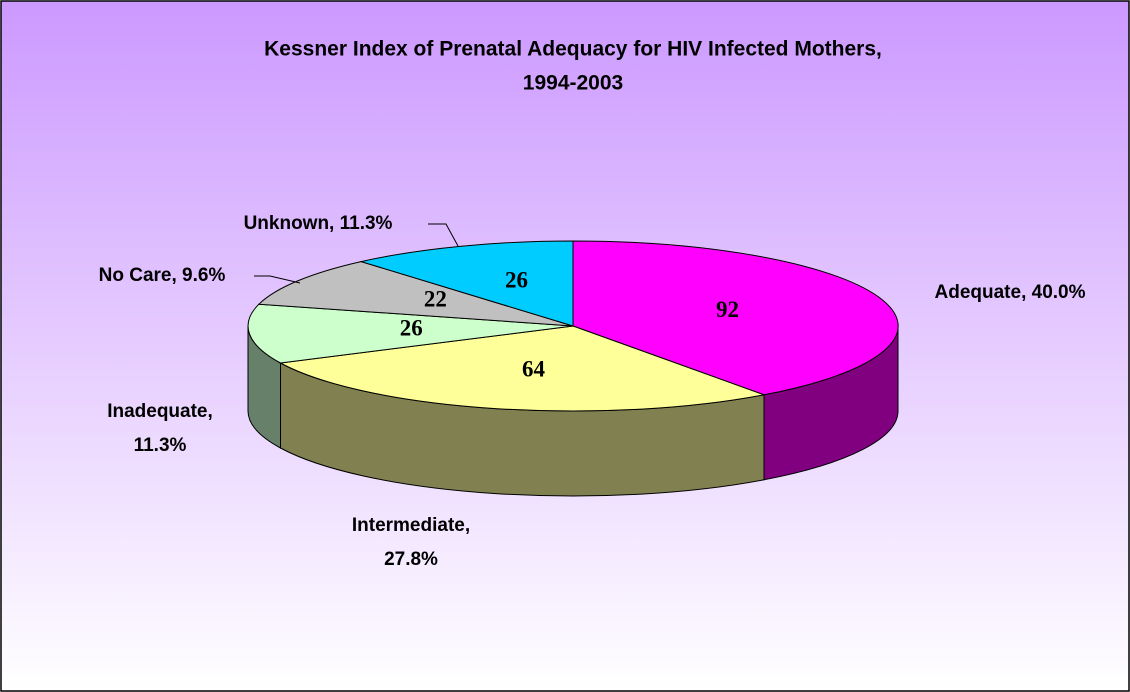 This screenshot has height=692, width=1130. Describe the element at coordinates (160, 411) in the screenshot. I see `slice-label: Inadequate,` at that location.